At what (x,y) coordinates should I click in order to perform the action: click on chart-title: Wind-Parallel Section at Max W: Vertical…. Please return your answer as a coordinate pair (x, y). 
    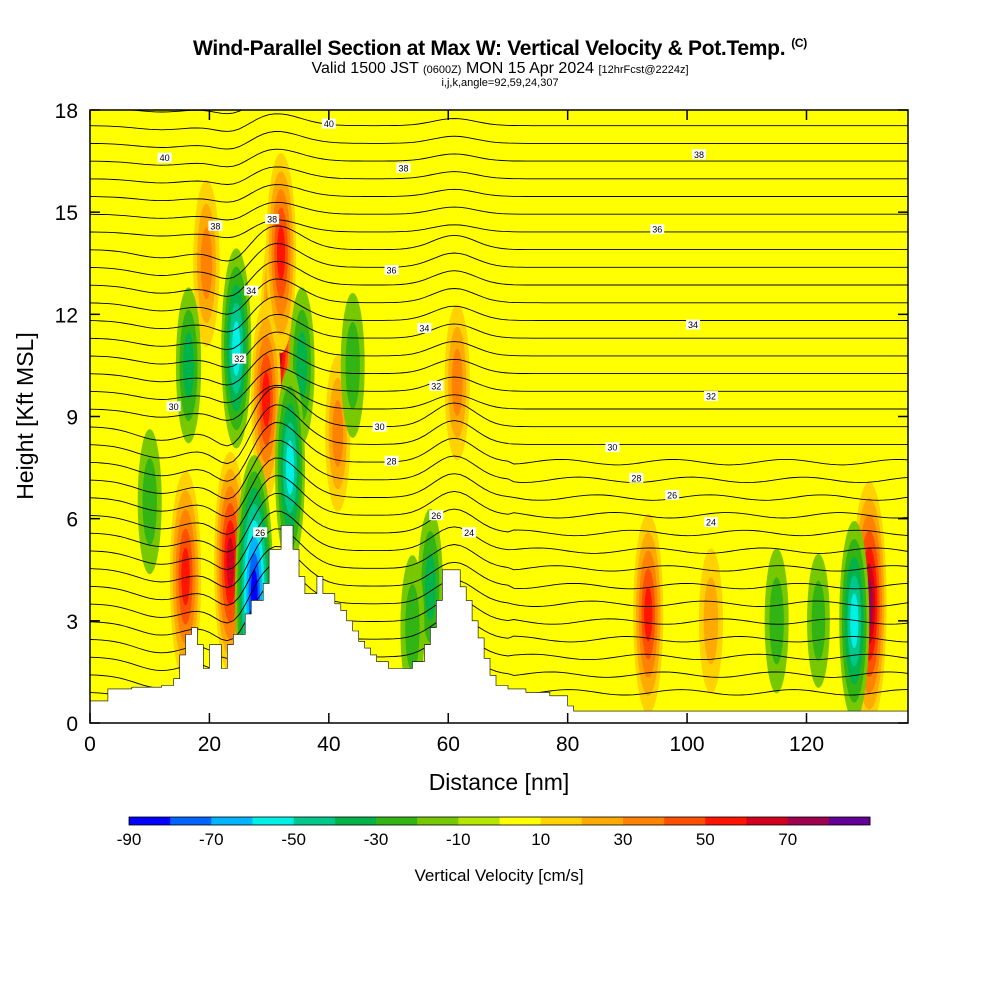
    Looking at the image, I should click on (500, 48).